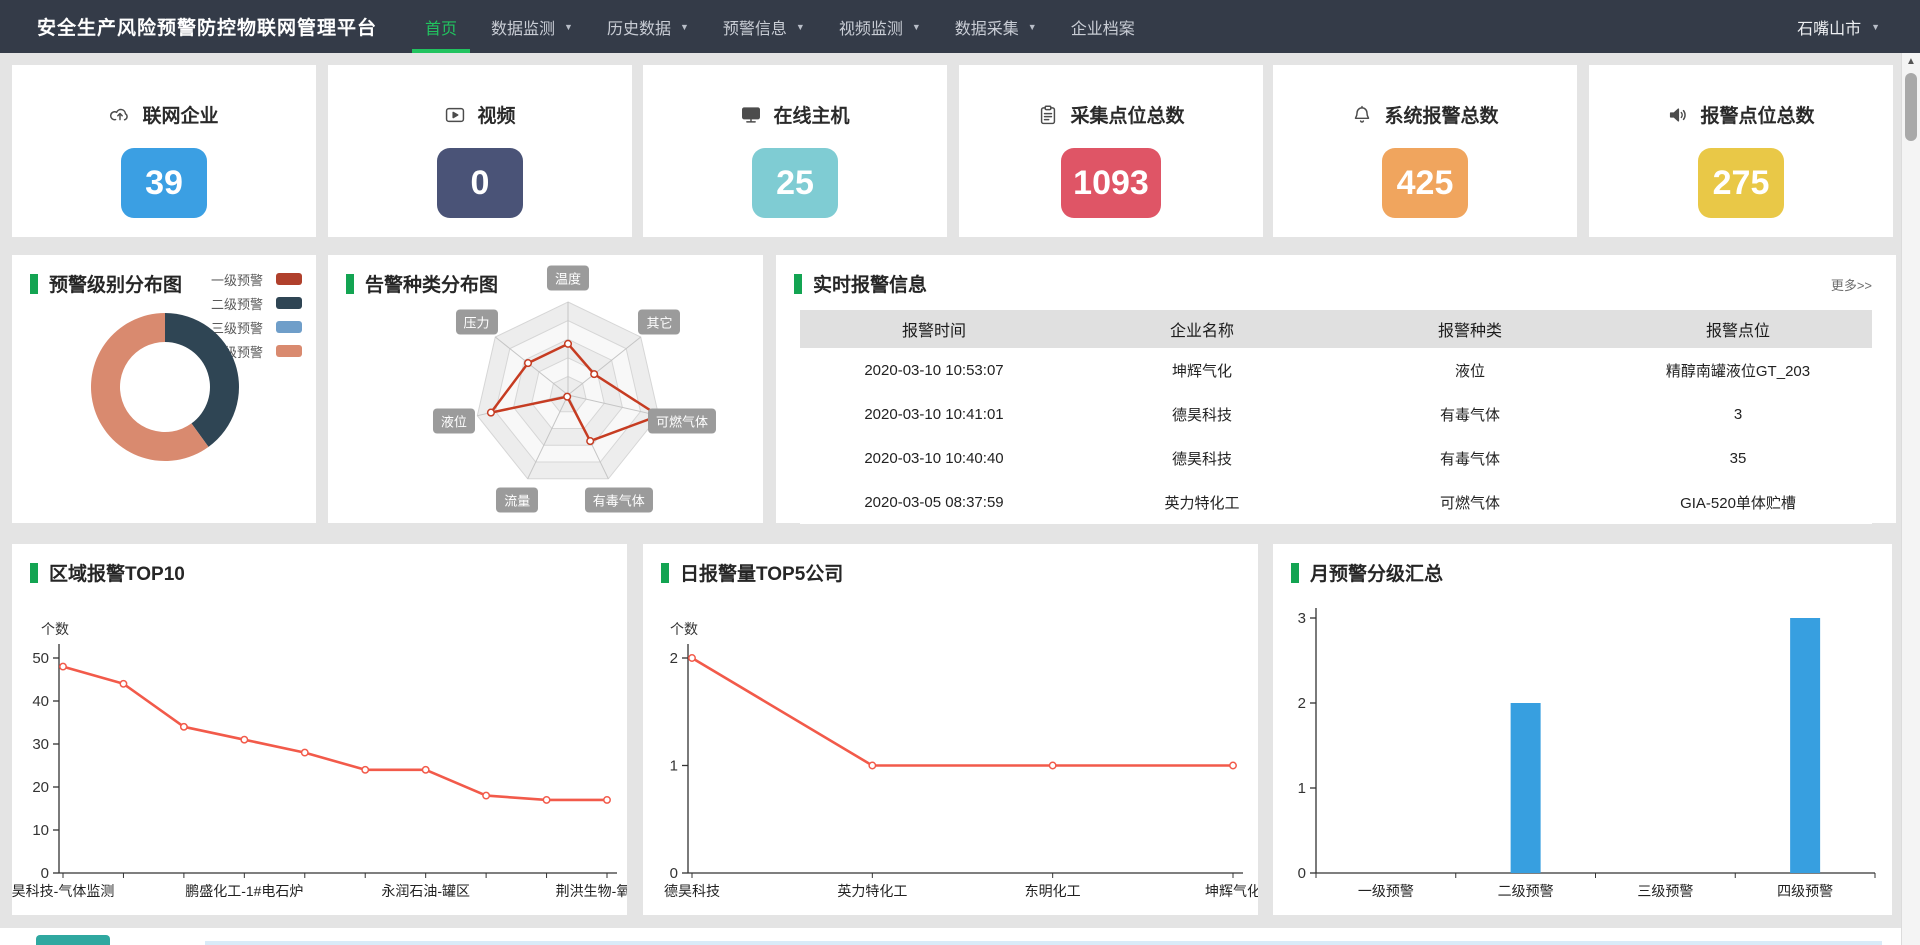 This screenshot has height=945, width=1920. What do you see at coordinates (1737, 331) in the screenshot?
I see `column-header: 报警点位` at bounding box center [1737, 331].